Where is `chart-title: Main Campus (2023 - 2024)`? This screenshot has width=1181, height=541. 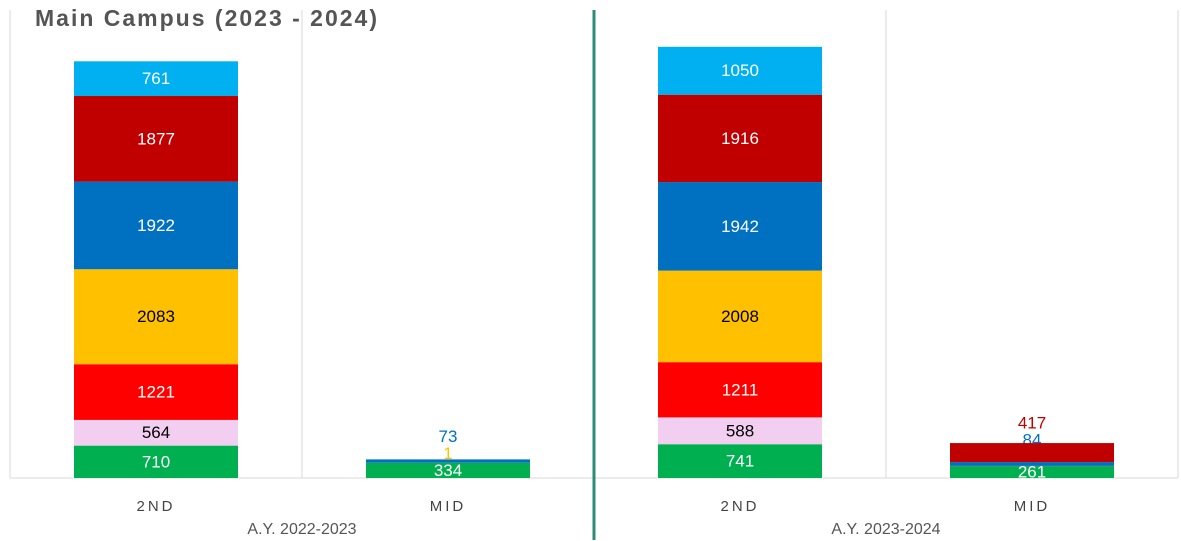 chart-title: Main Campus (2023 - 2024) is located at coordinates (207, 18).